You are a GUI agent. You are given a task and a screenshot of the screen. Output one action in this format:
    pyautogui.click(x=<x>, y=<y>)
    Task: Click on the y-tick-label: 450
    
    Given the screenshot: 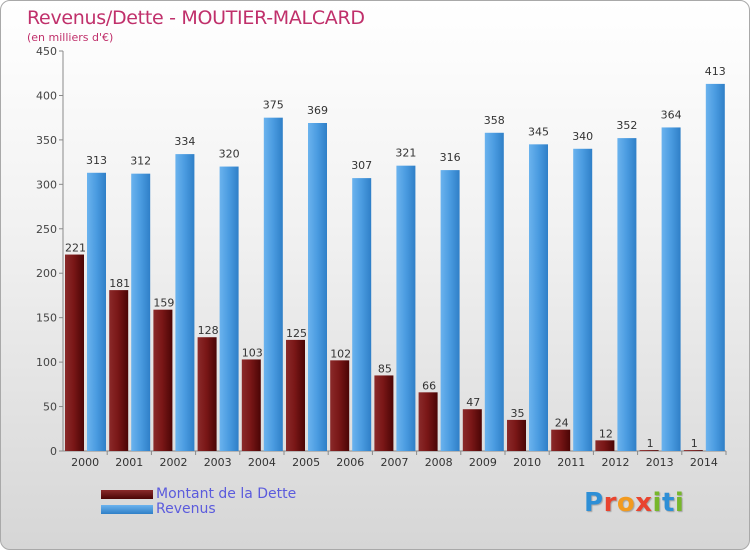 What is the action you would take?
    pyautogui.click(x=46, y=51)
    